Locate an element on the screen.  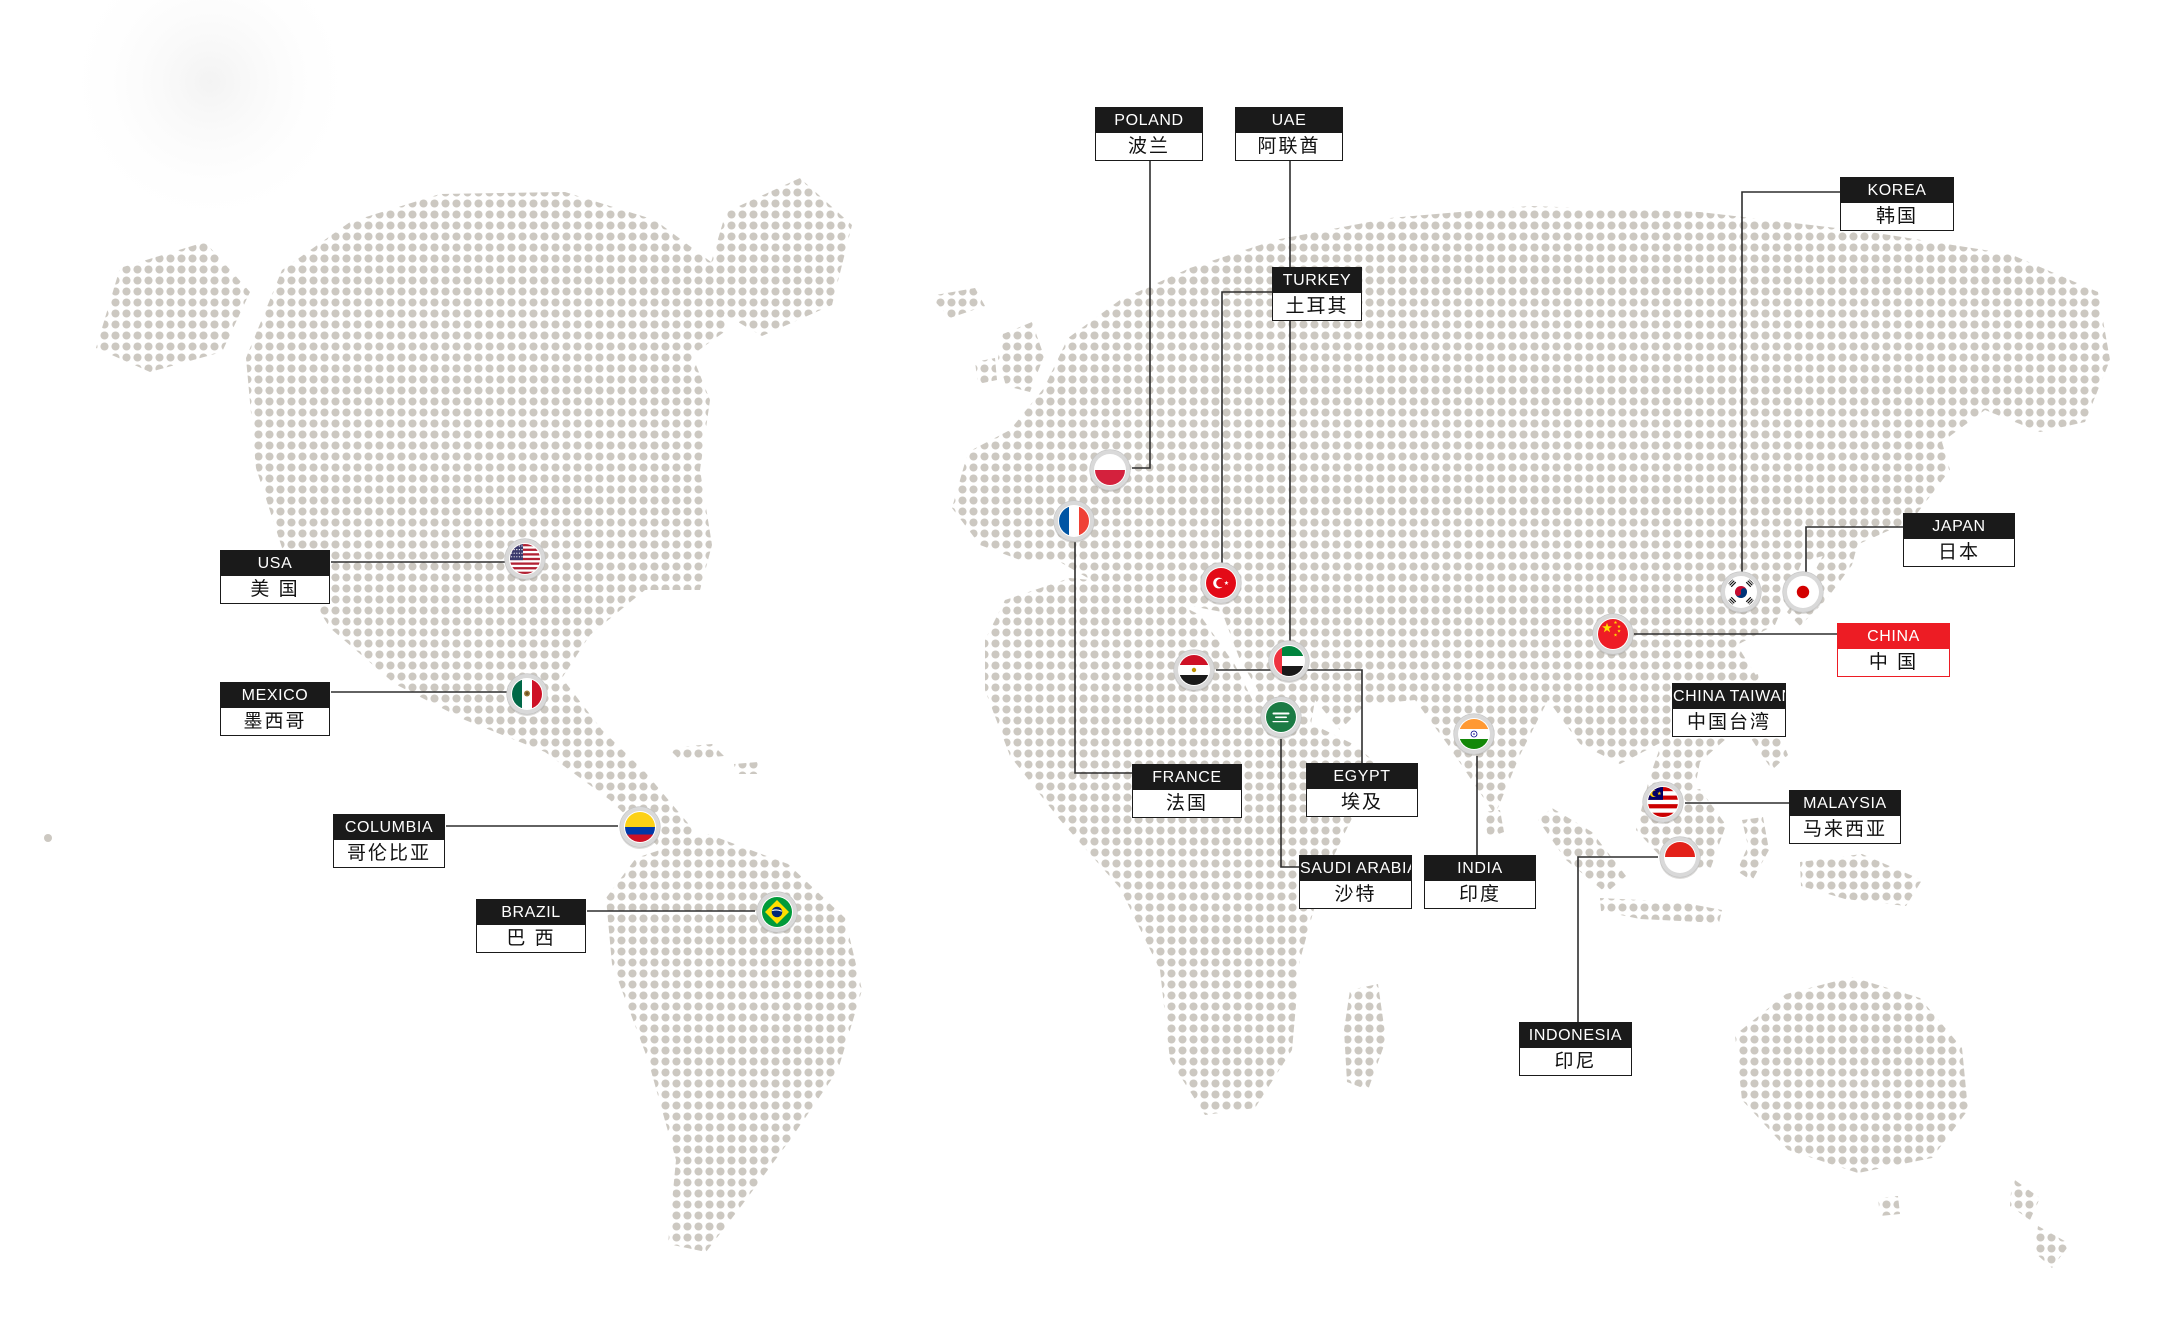
china-taiwan-label-en: CHINA TAIWAN is located at coordinates (1729, 696).